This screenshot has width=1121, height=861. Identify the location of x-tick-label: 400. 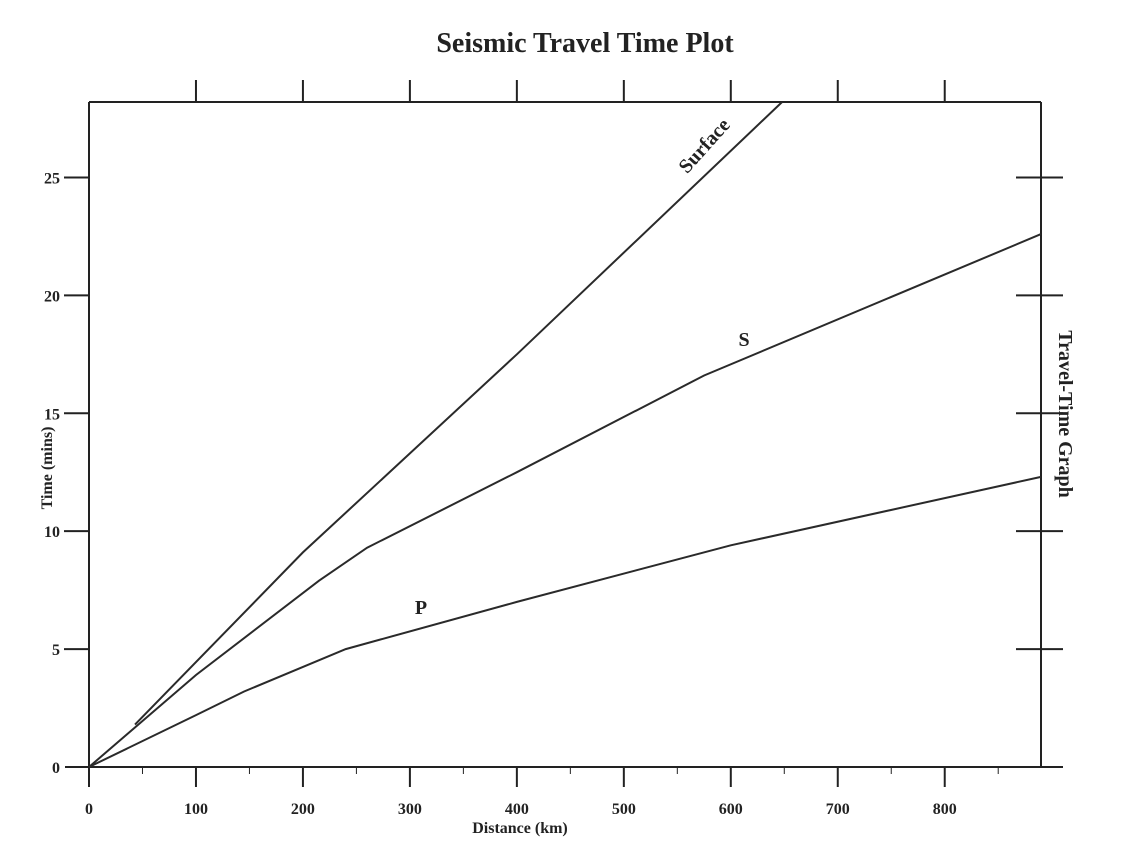
(517, 809).